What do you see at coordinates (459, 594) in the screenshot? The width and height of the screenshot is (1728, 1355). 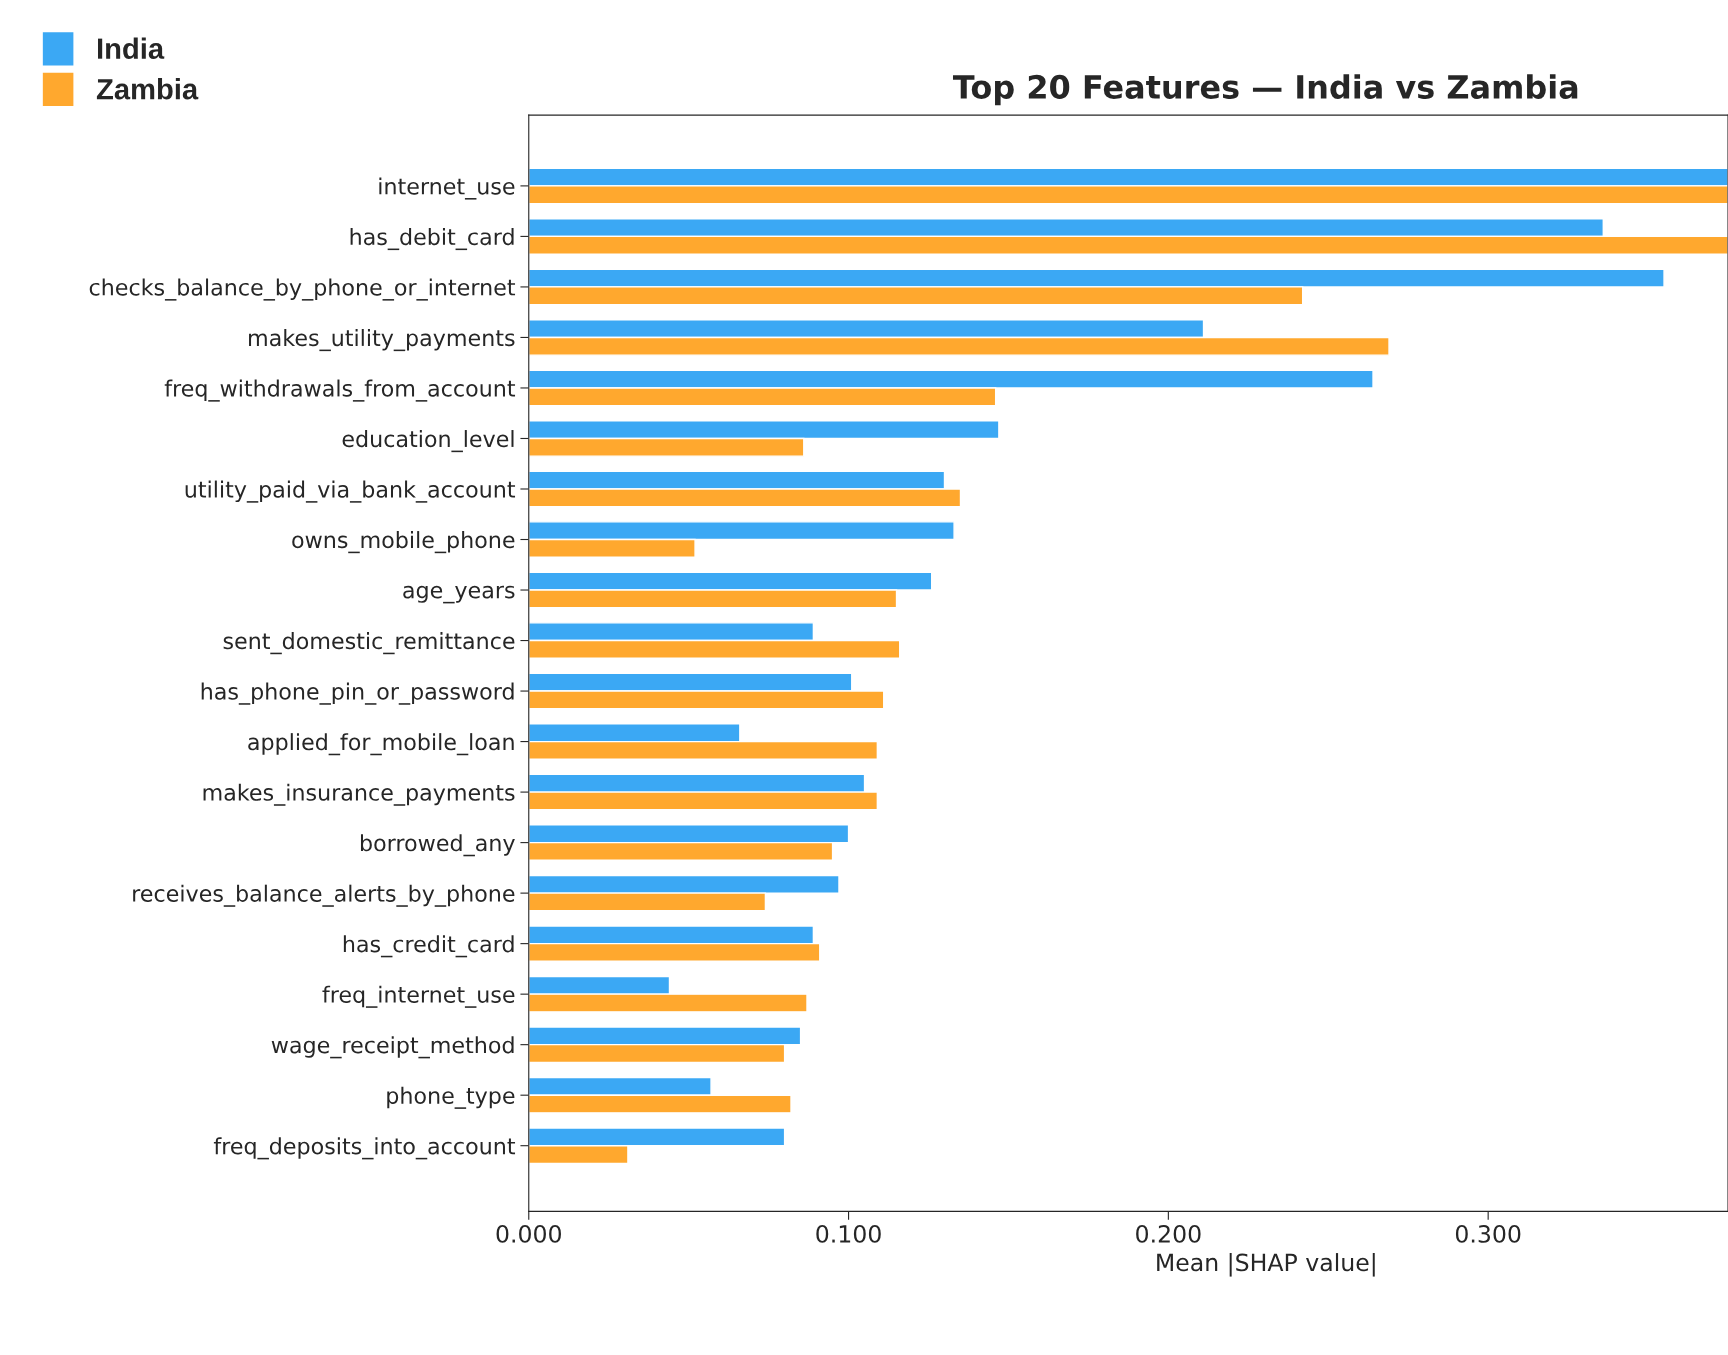 I see `y-tick-label: age_years` at bounding box center [459, 594].